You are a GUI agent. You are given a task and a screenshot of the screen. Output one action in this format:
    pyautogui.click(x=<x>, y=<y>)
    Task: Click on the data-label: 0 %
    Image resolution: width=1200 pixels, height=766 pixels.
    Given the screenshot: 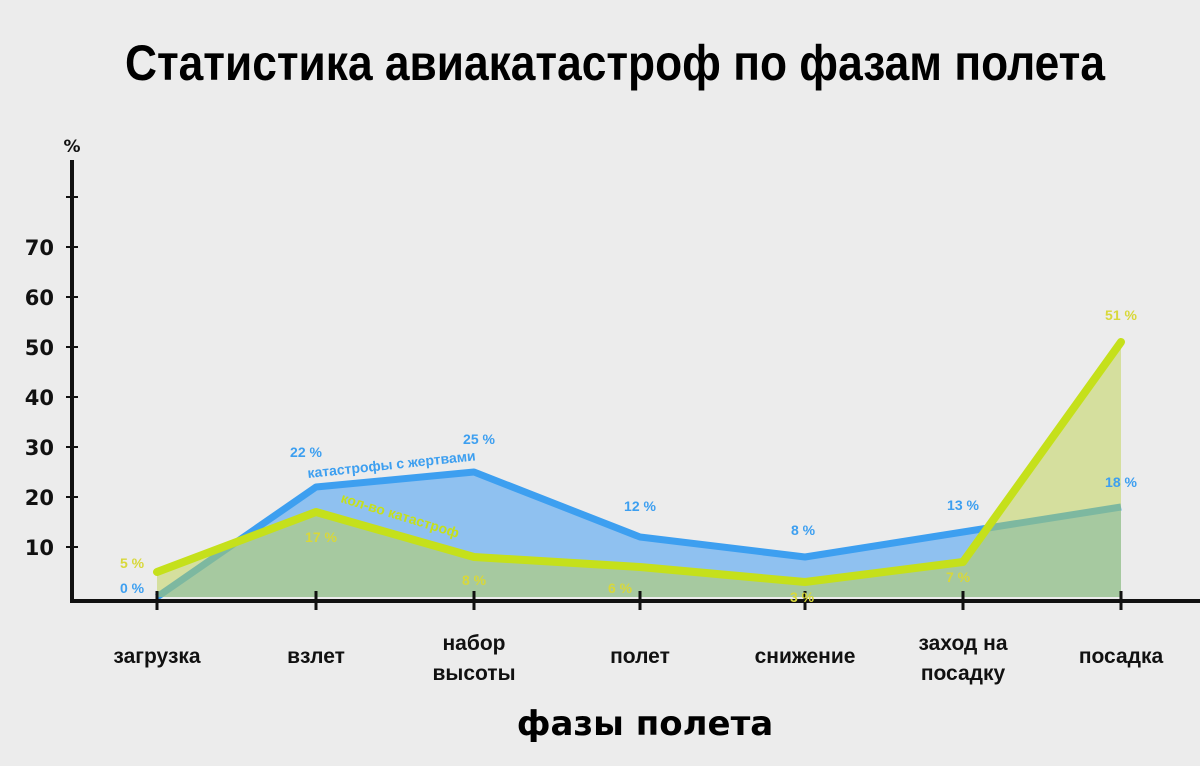 What is the action you would take?
    pyautogui.click(x=132, y=588)
    